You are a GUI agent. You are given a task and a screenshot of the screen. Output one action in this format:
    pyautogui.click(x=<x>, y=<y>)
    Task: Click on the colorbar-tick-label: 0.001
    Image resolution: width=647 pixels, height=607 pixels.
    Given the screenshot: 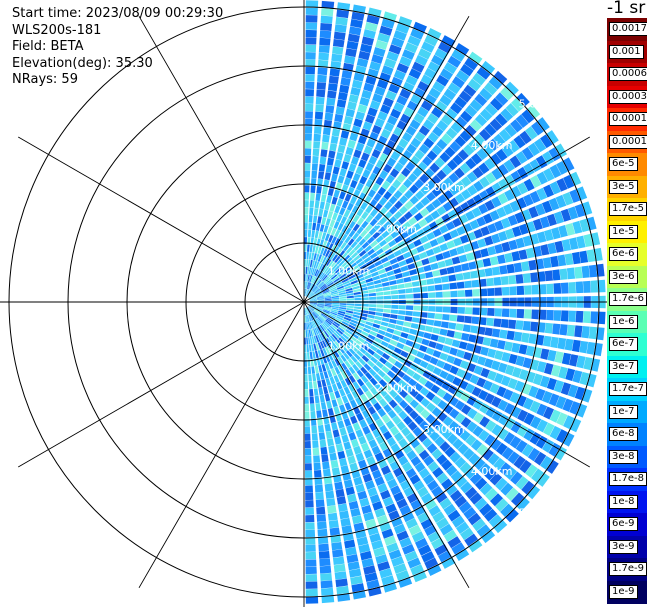 What is the action you would take?
    pyautogui.click(x=626, y=51)
    